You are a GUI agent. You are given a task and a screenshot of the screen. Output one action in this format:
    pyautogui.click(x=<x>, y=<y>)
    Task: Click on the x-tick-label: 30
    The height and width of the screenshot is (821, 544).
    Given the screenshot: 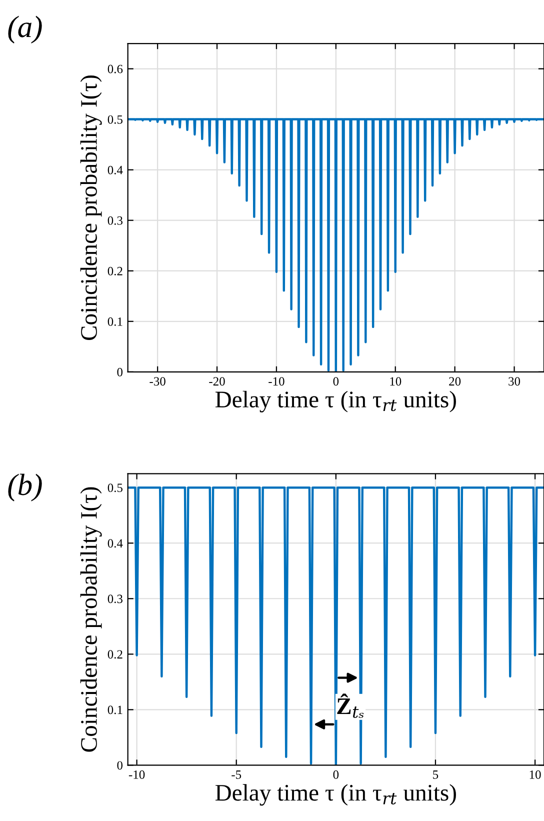 What is the action you would take?
    pyautogui.click(x=514, y=381)
    